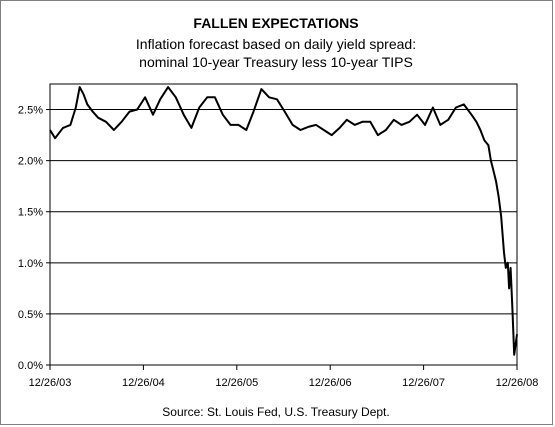 Image resolution: width=555 pixels, height=427 pixels. Describe the element at coordinates (34, 238) in the screenshot. I see `y-axis-ticks: 0.0% 0.5% 1.0% 1.5% 2.0% 2.5%` at that location.